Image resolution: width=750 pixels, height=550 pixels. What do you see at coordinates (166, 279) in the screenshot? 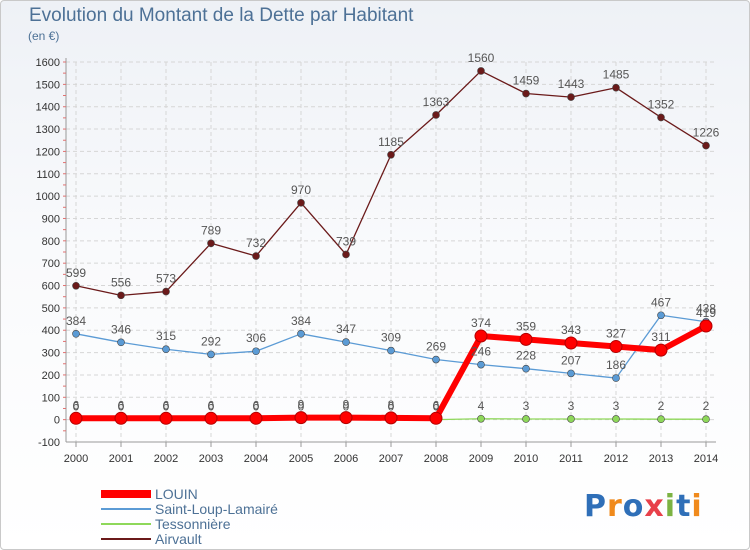
I see `data-label: 573` at bounding box center [166, 279].